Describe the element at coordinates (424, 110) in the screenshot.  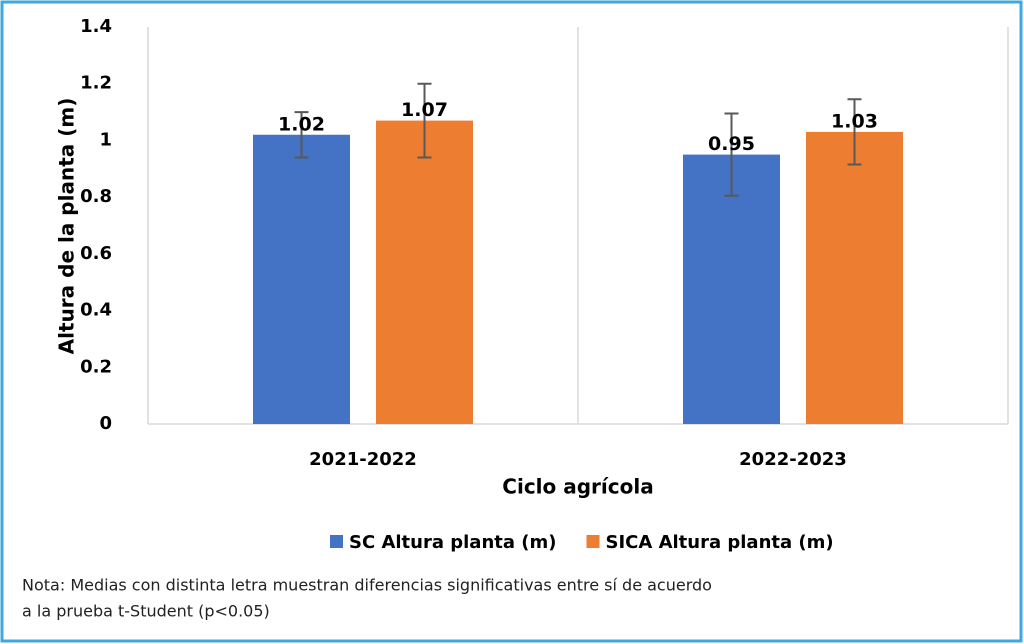
I see `value-label: 1.07` at that location.